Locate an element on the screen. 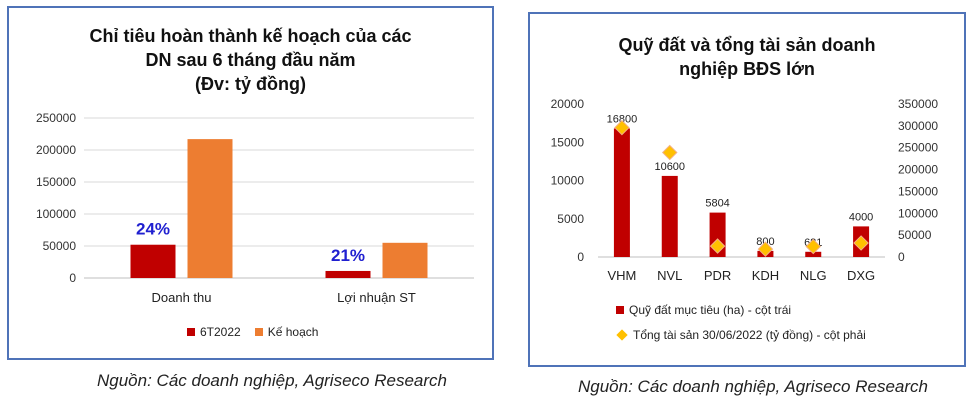 This screenshot has height=406, width=974. y-tick-label: 150000 is located at coordinates (56, 182).